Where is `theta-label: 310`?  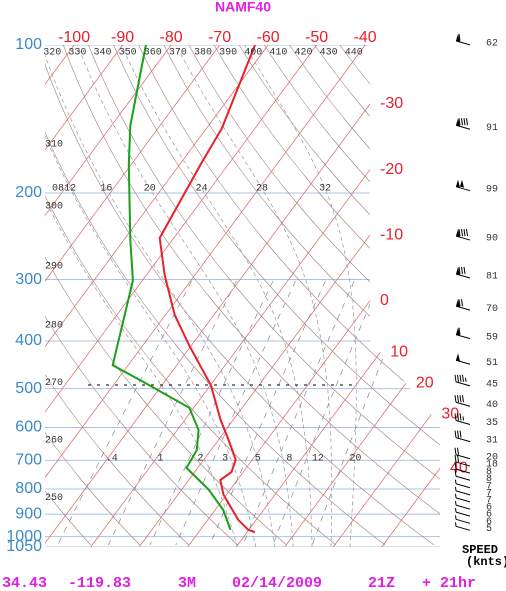 theta-label: 310 is located at coordinates (54, 145).